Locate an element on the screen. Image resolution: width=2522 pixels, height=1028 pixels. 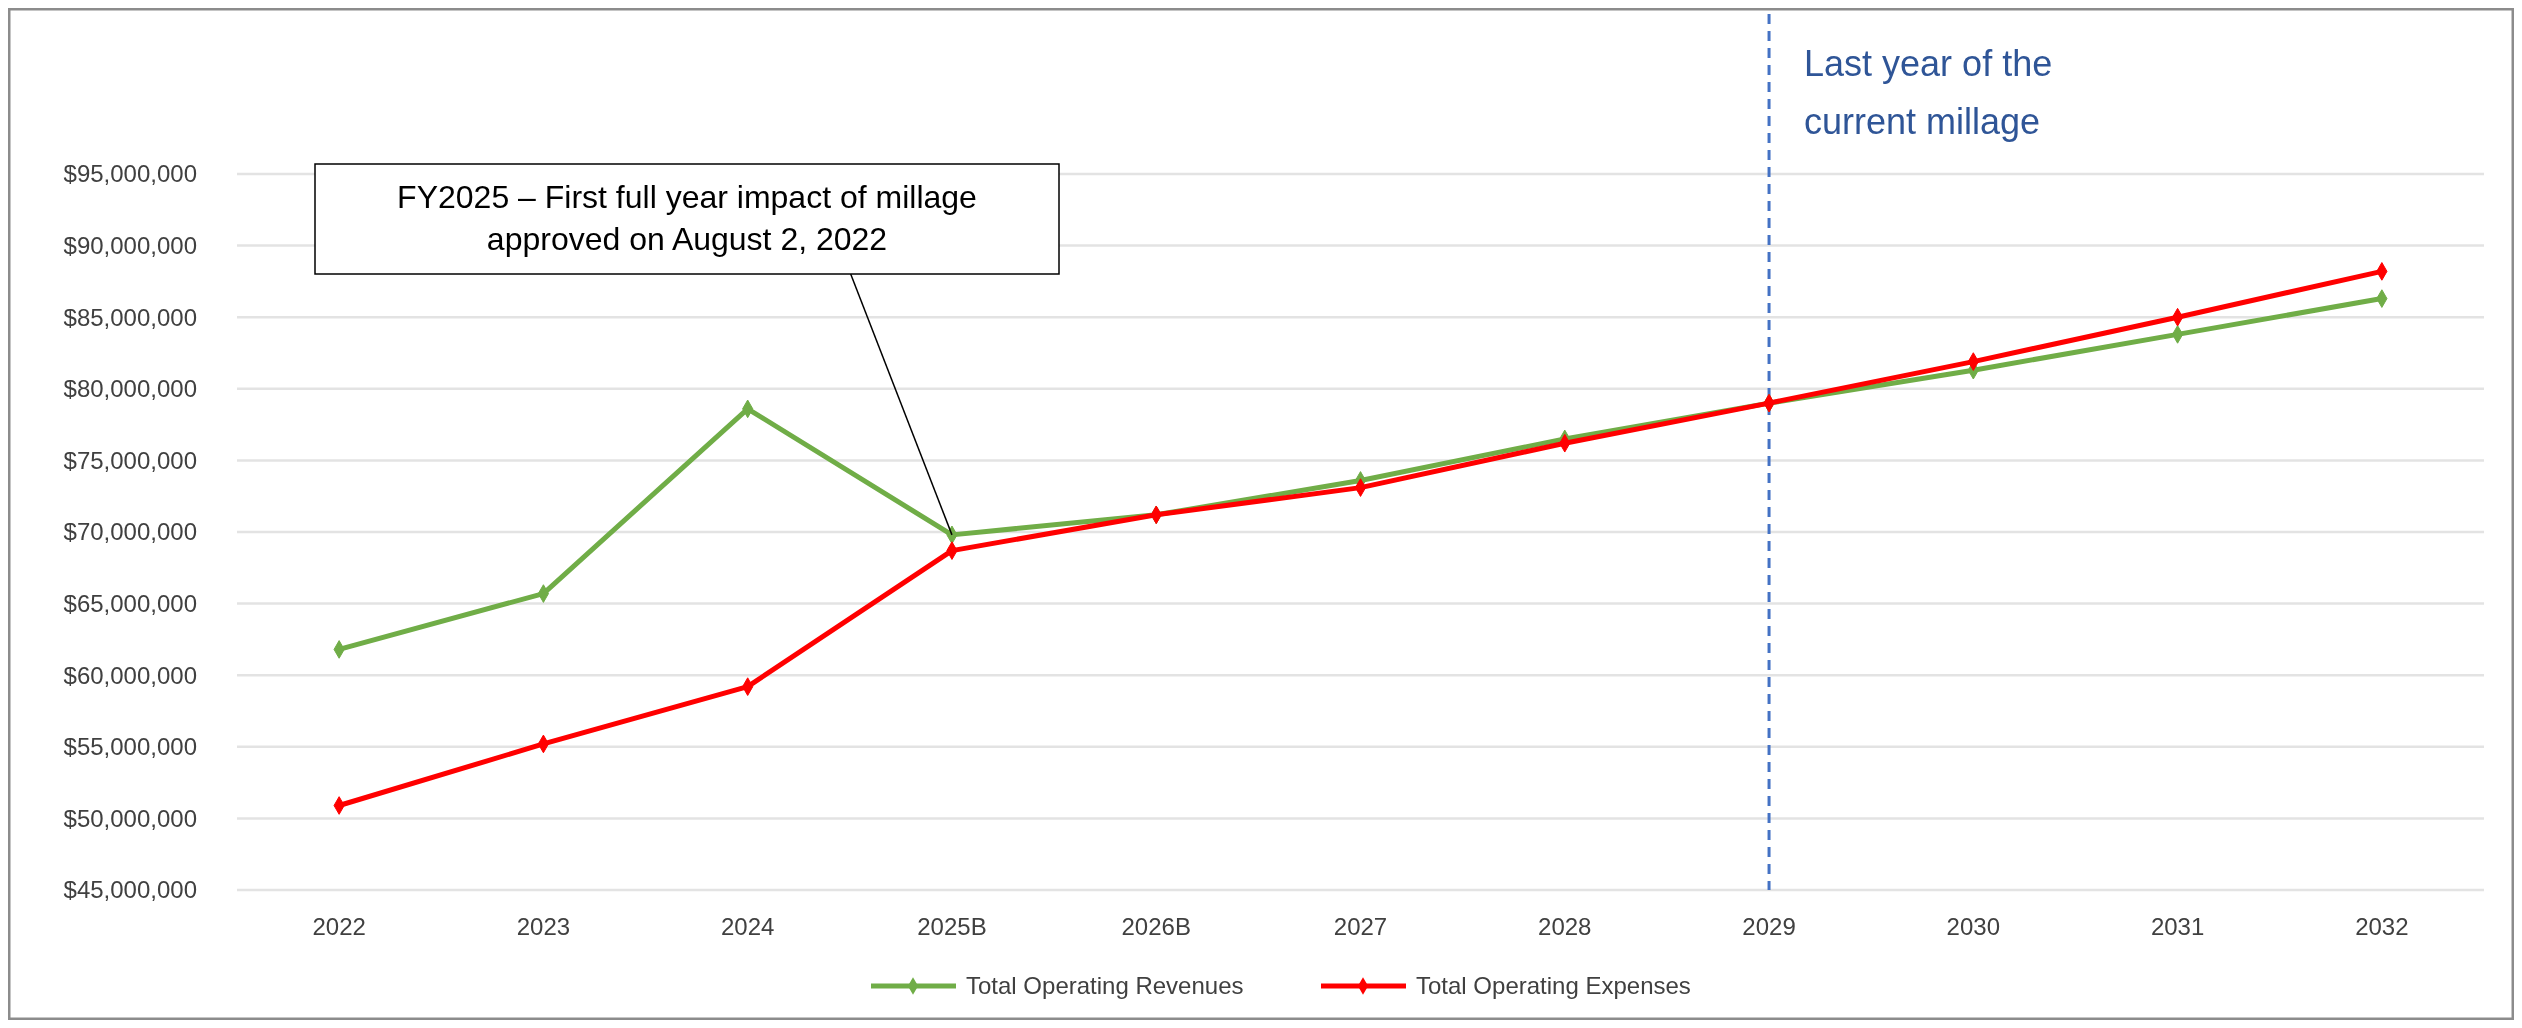
legend-label: Total Operating Revenues is located at coordinates (1105, 986).